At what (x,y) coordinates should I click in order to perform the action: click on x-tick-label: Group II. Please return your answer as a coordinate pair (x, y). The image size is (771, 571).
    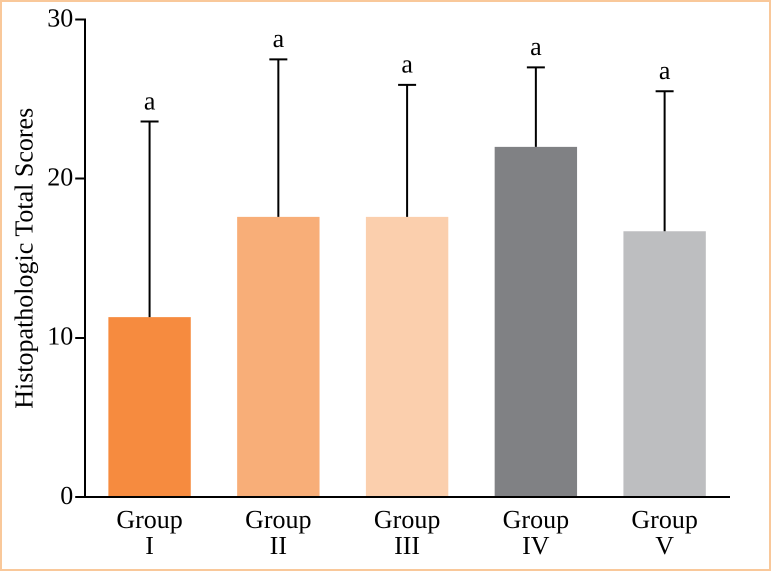
    Looking at the image, I should click on (278, 532).